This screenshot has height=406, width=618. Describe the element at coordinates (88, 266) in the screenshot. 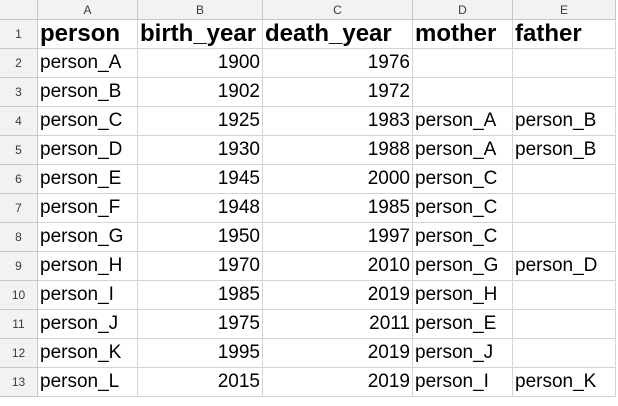

I see `cell-person: person_H` at that location.